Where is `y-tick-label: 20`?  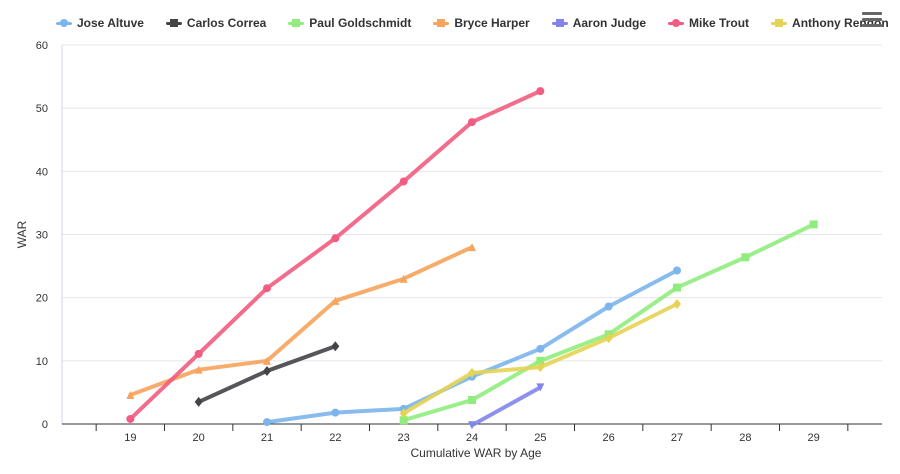 y-tick-label: 20 is located at coordinates (42, 299).